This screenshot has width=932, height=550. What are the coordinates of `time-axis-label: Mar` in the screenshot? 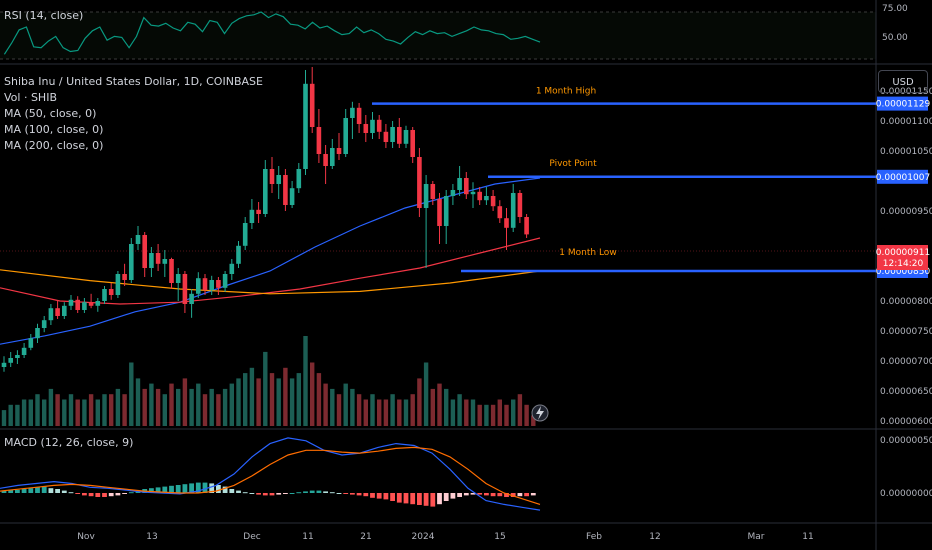 It's located at (756, 537).